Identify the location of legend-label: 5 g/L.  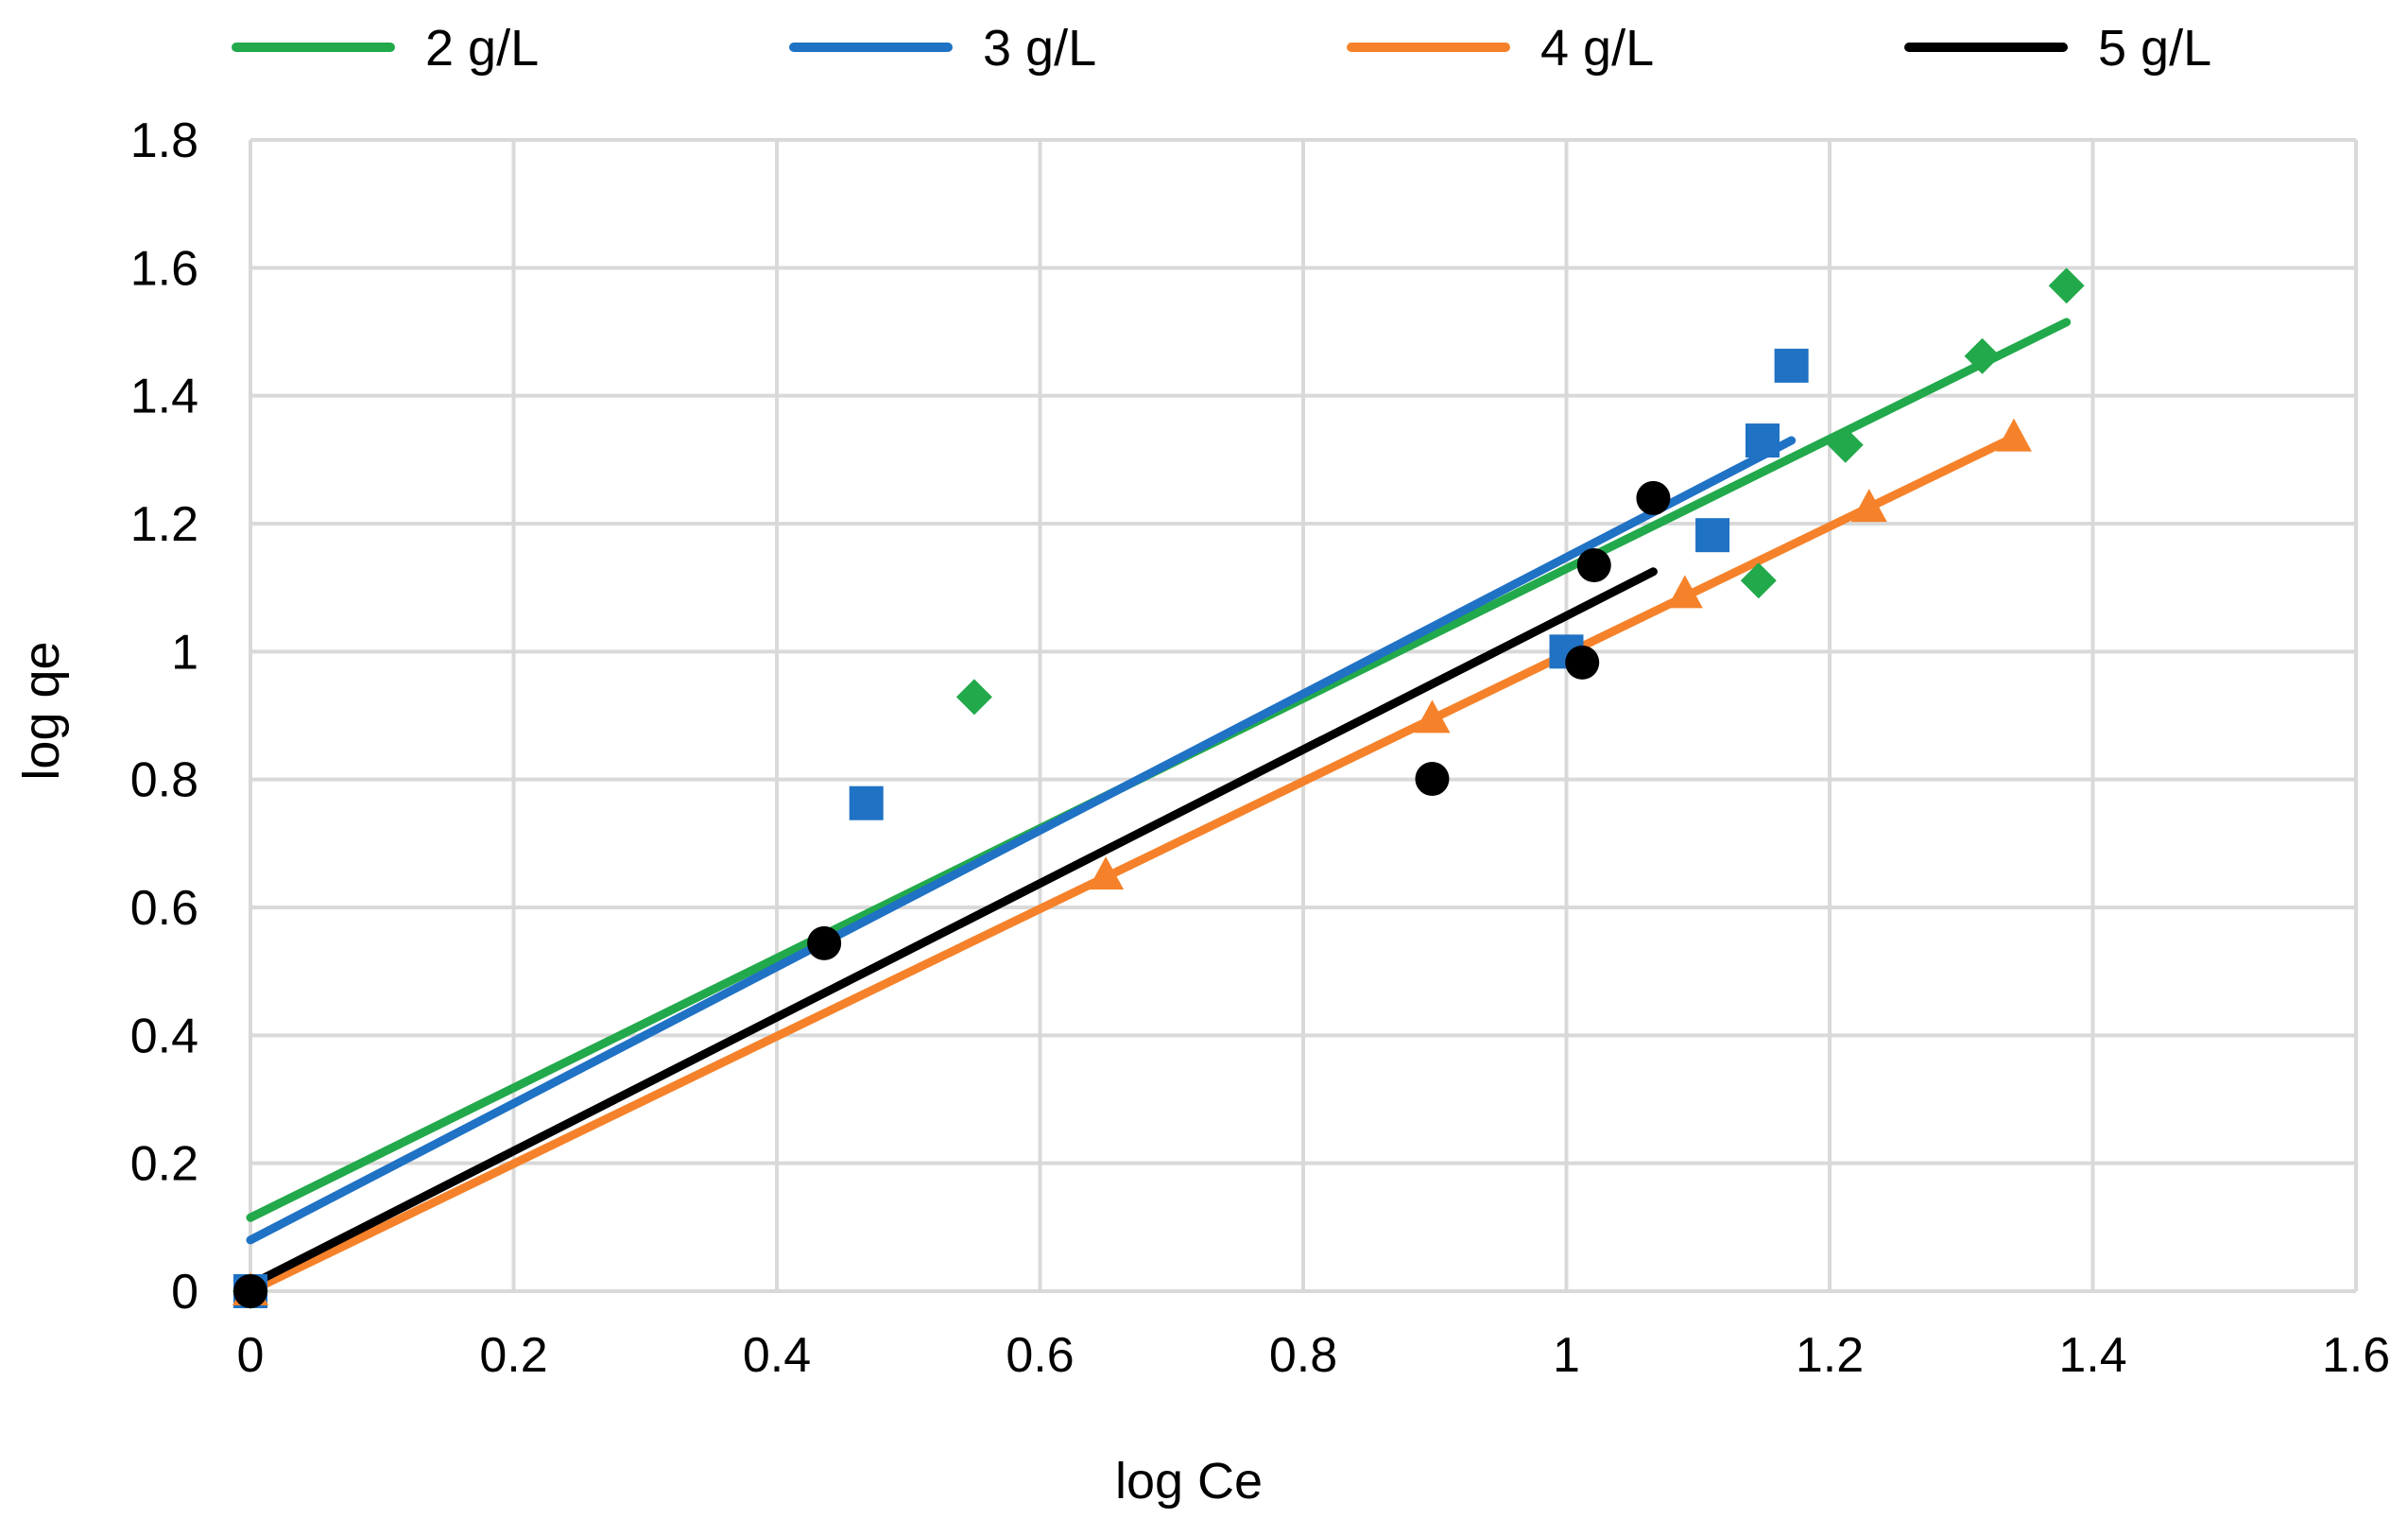
(2155, 48).